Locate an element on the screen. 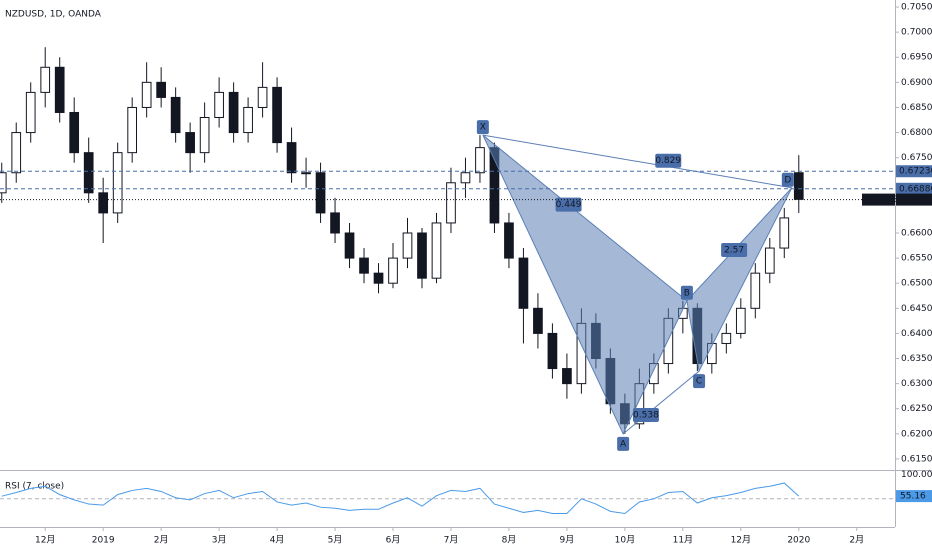 The height and width of the screenshot is (554, 932). ratio-label: 0.449 is located at coordinates (569, 205).